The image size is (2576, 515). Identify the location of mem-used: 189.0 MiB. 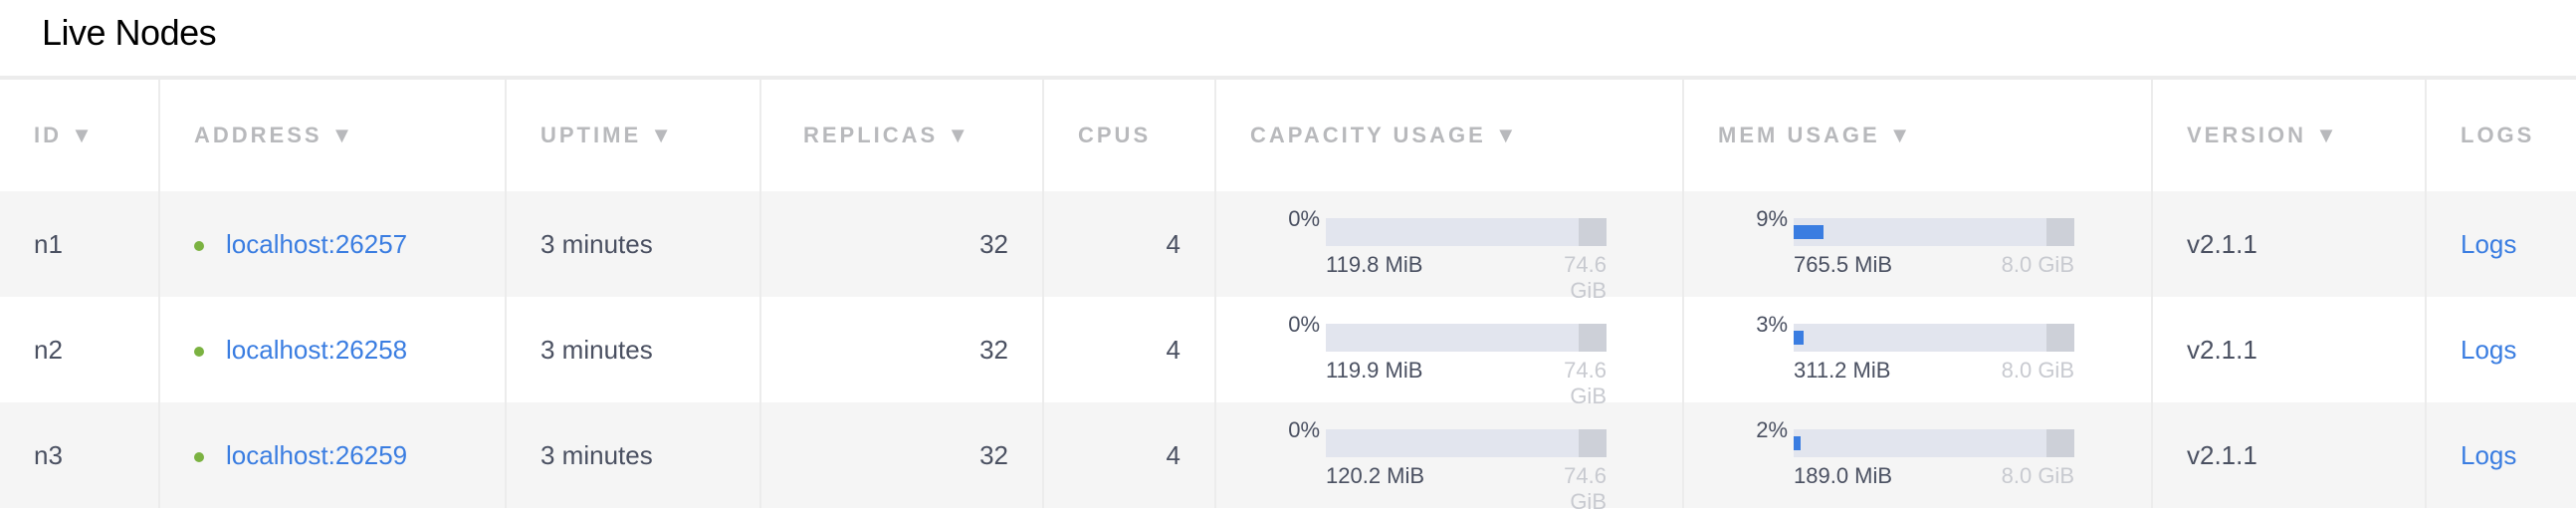
(1843, 475).